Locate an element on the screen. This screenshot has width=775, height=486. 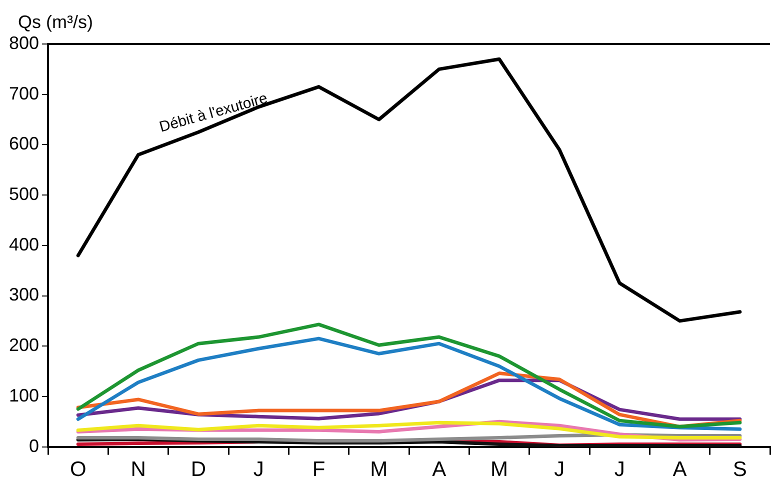
y-tick-label: 600 is located at coordinates (24, 144).